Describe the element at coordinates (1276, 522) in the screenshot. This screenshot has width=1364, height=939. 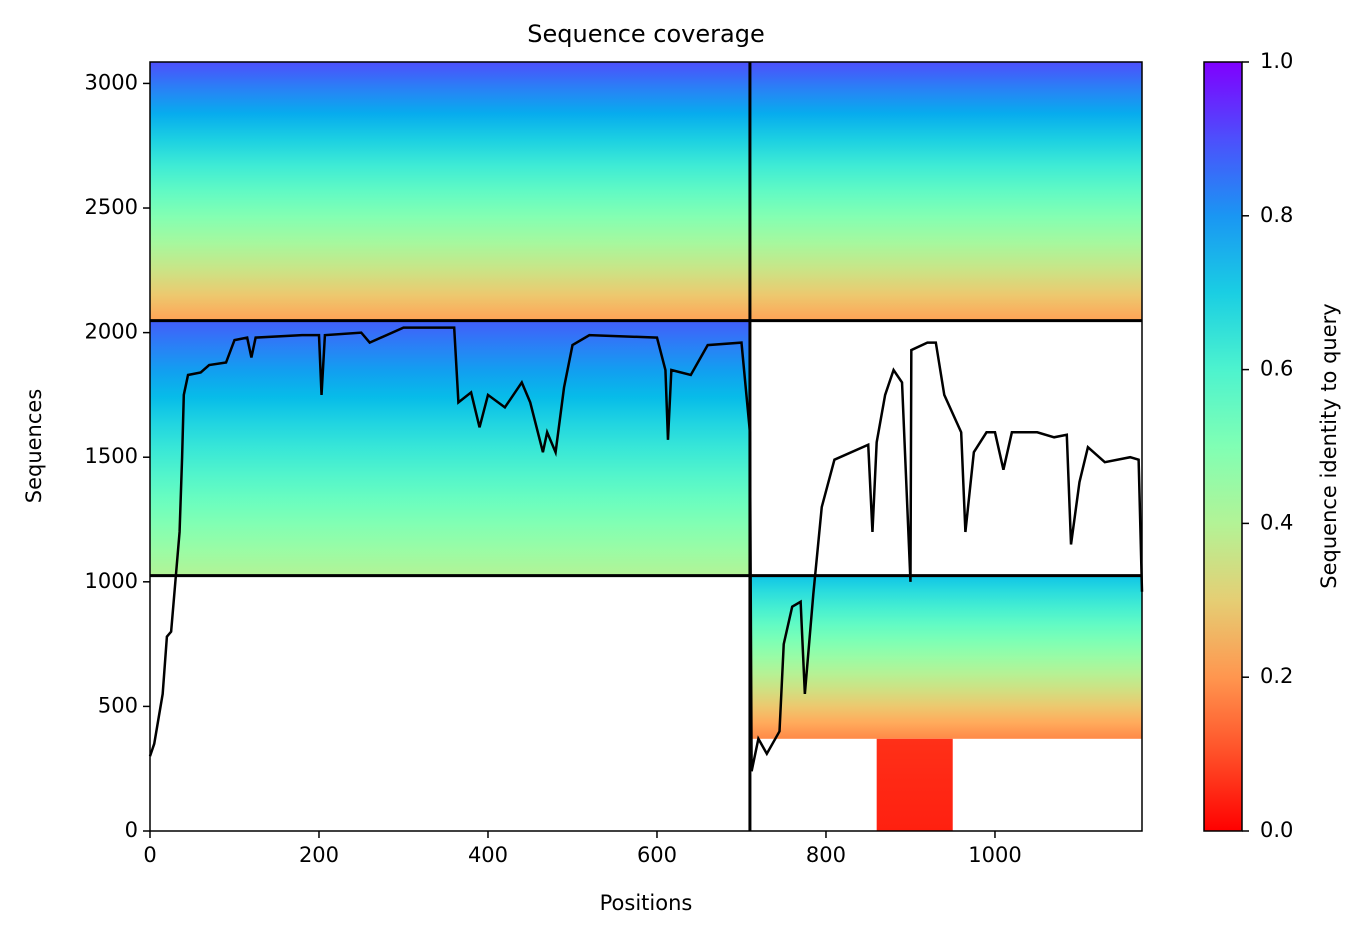
I see `colorbar-tick-label: 0.4` at that location.